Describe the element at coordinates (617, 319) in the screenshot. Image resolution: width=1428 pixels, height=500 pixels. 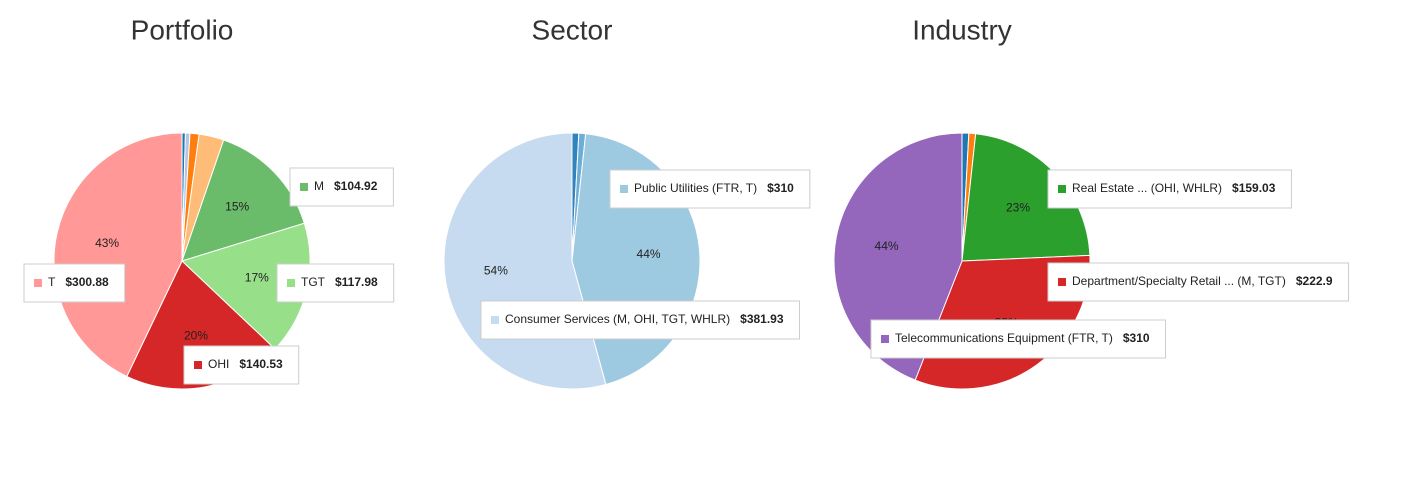
I see `callout-name: Consumer Services (M, OHI, TGT, WHLR)` at that location.